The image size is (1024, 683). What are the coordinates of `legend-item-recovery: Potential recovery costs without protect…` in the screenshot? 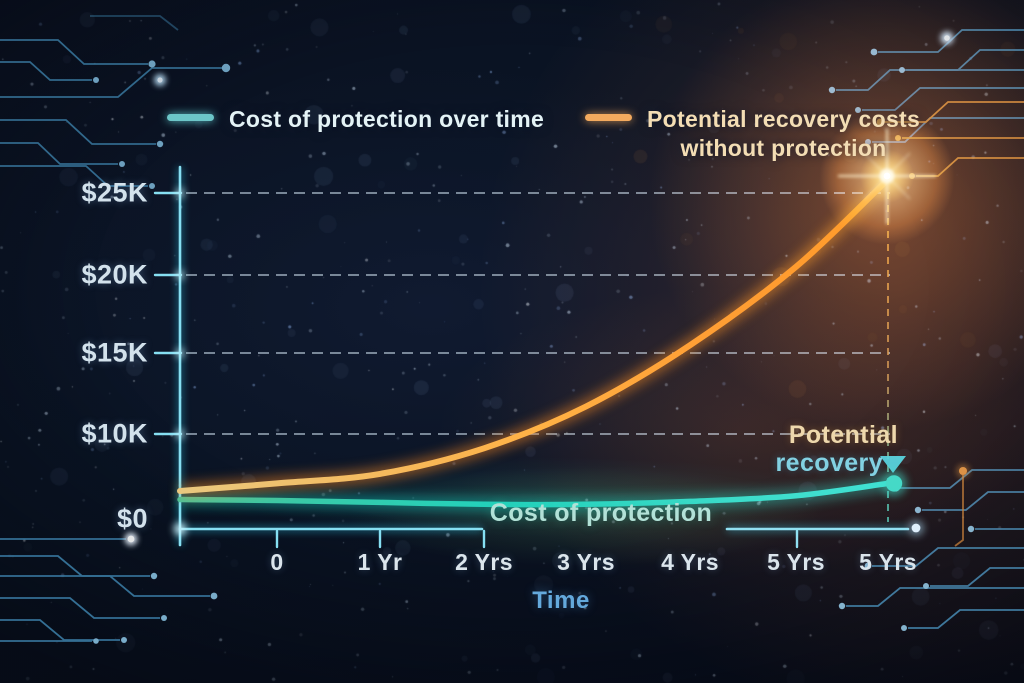 It's located at (752, 133).